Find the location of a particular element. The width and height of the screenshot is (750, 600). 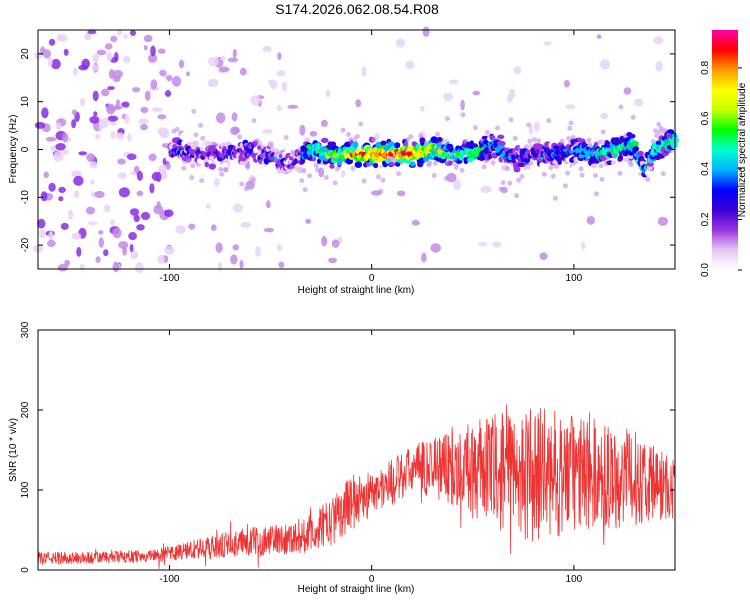

figure-title: S174.2026.062.08.54.R08 is located at coordinates (357, 9).